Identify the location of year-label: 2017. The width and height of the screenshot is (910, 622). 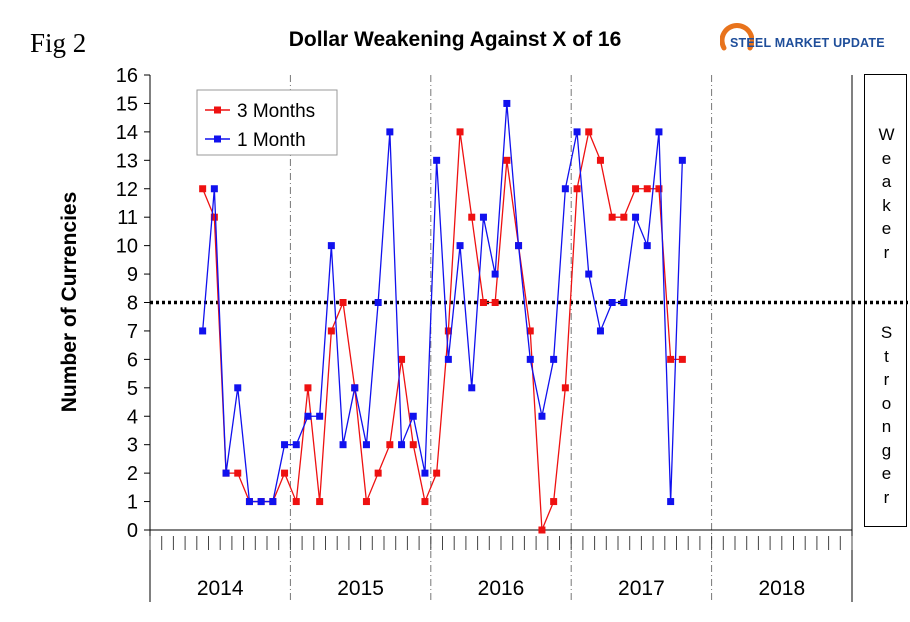
(641, 588).